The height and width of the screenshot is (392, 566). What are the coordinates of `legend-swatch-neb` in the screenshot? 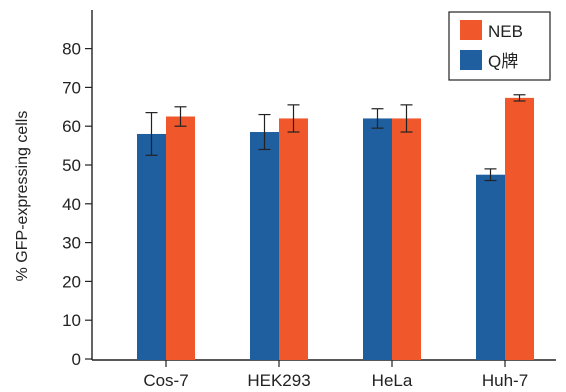 It's located at (471, 30).